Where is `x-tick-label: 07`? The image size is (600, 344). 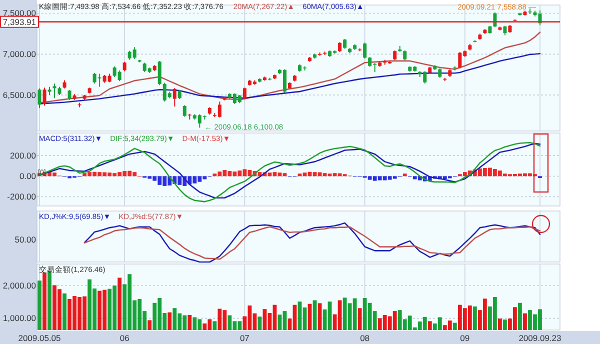 x-tick-label: 07 is located at coordinates (245, 338).